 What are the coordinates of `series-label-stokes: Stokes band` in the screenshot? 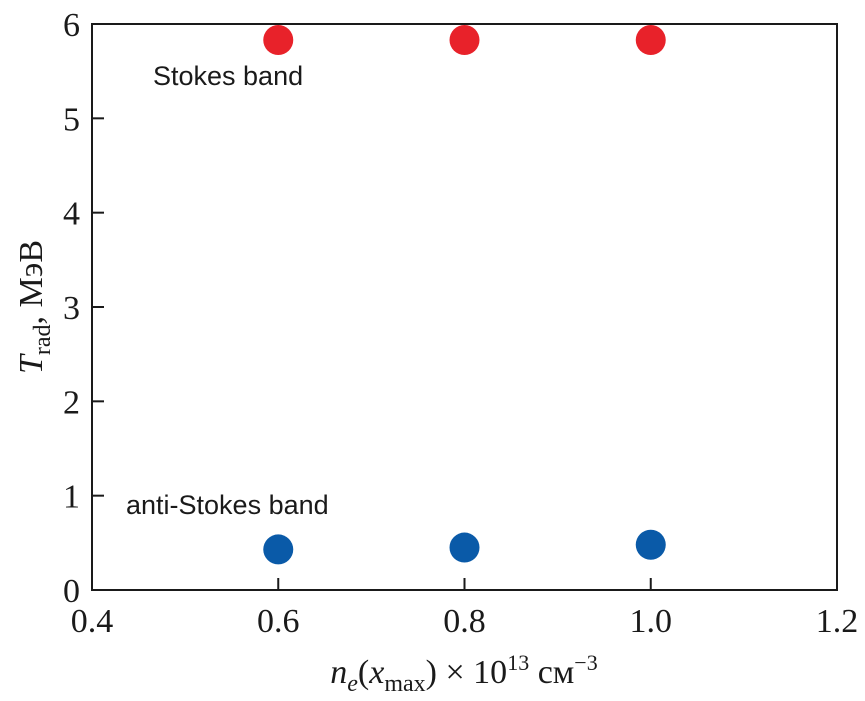 It's located at (228, 76).